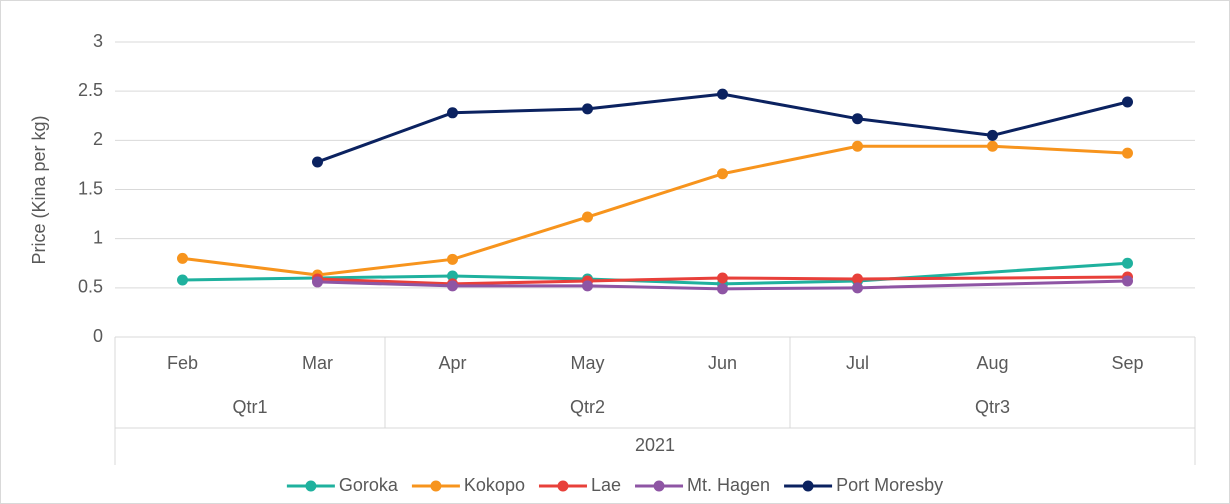 This screenshot has width=1230, height=504. Describe the element at coordinates (655, 445) in the screenshot. I see `year-label: 2021` at that location.